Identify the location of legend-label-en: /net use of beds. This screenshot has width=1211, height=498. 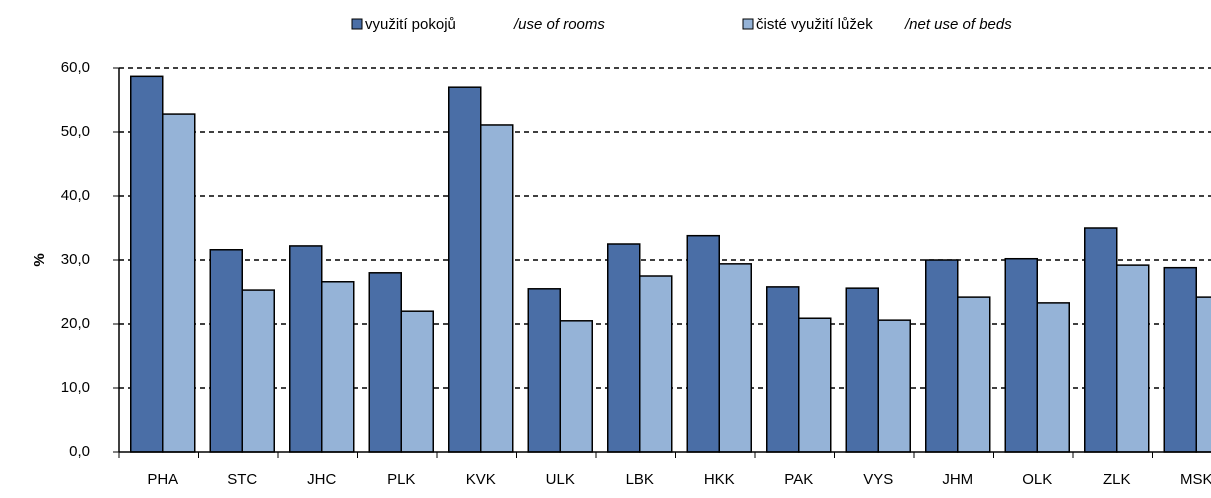
(958, 24).